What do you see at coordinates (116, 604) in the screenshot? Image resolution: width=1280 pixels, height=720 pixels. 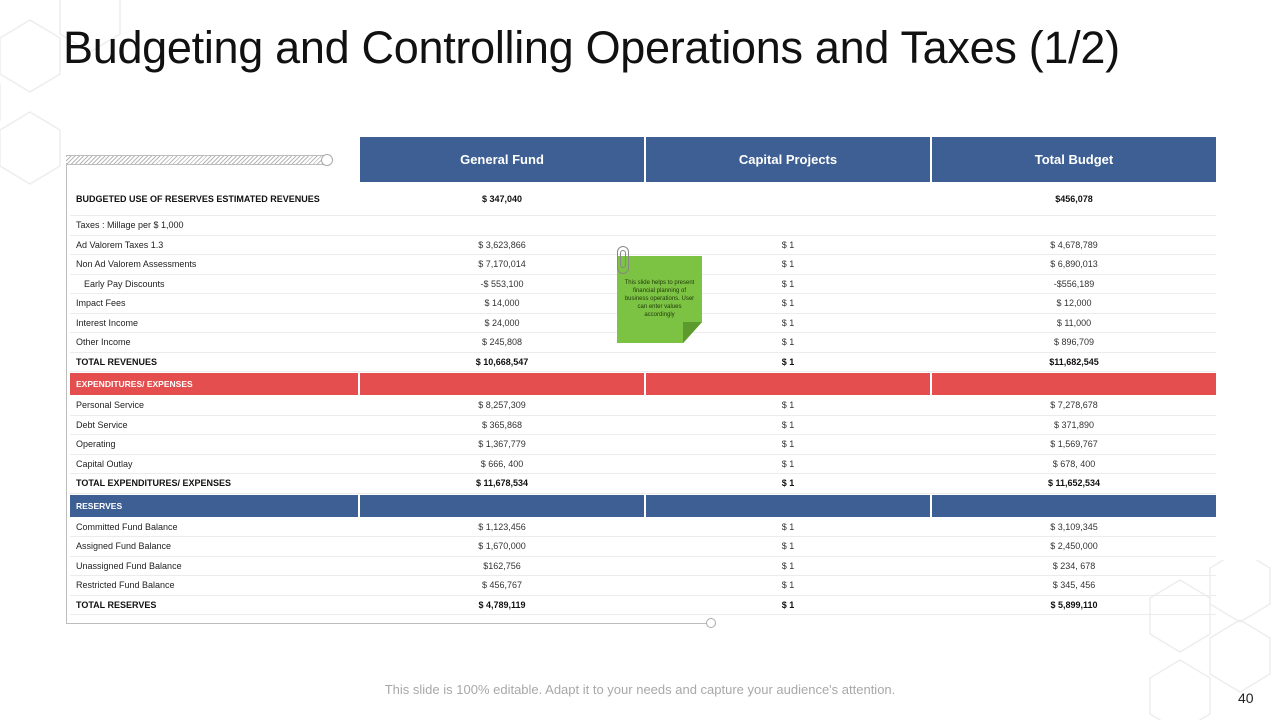 I see `row-label: TOTAL RESERVES` at bounding box center [116, 604].